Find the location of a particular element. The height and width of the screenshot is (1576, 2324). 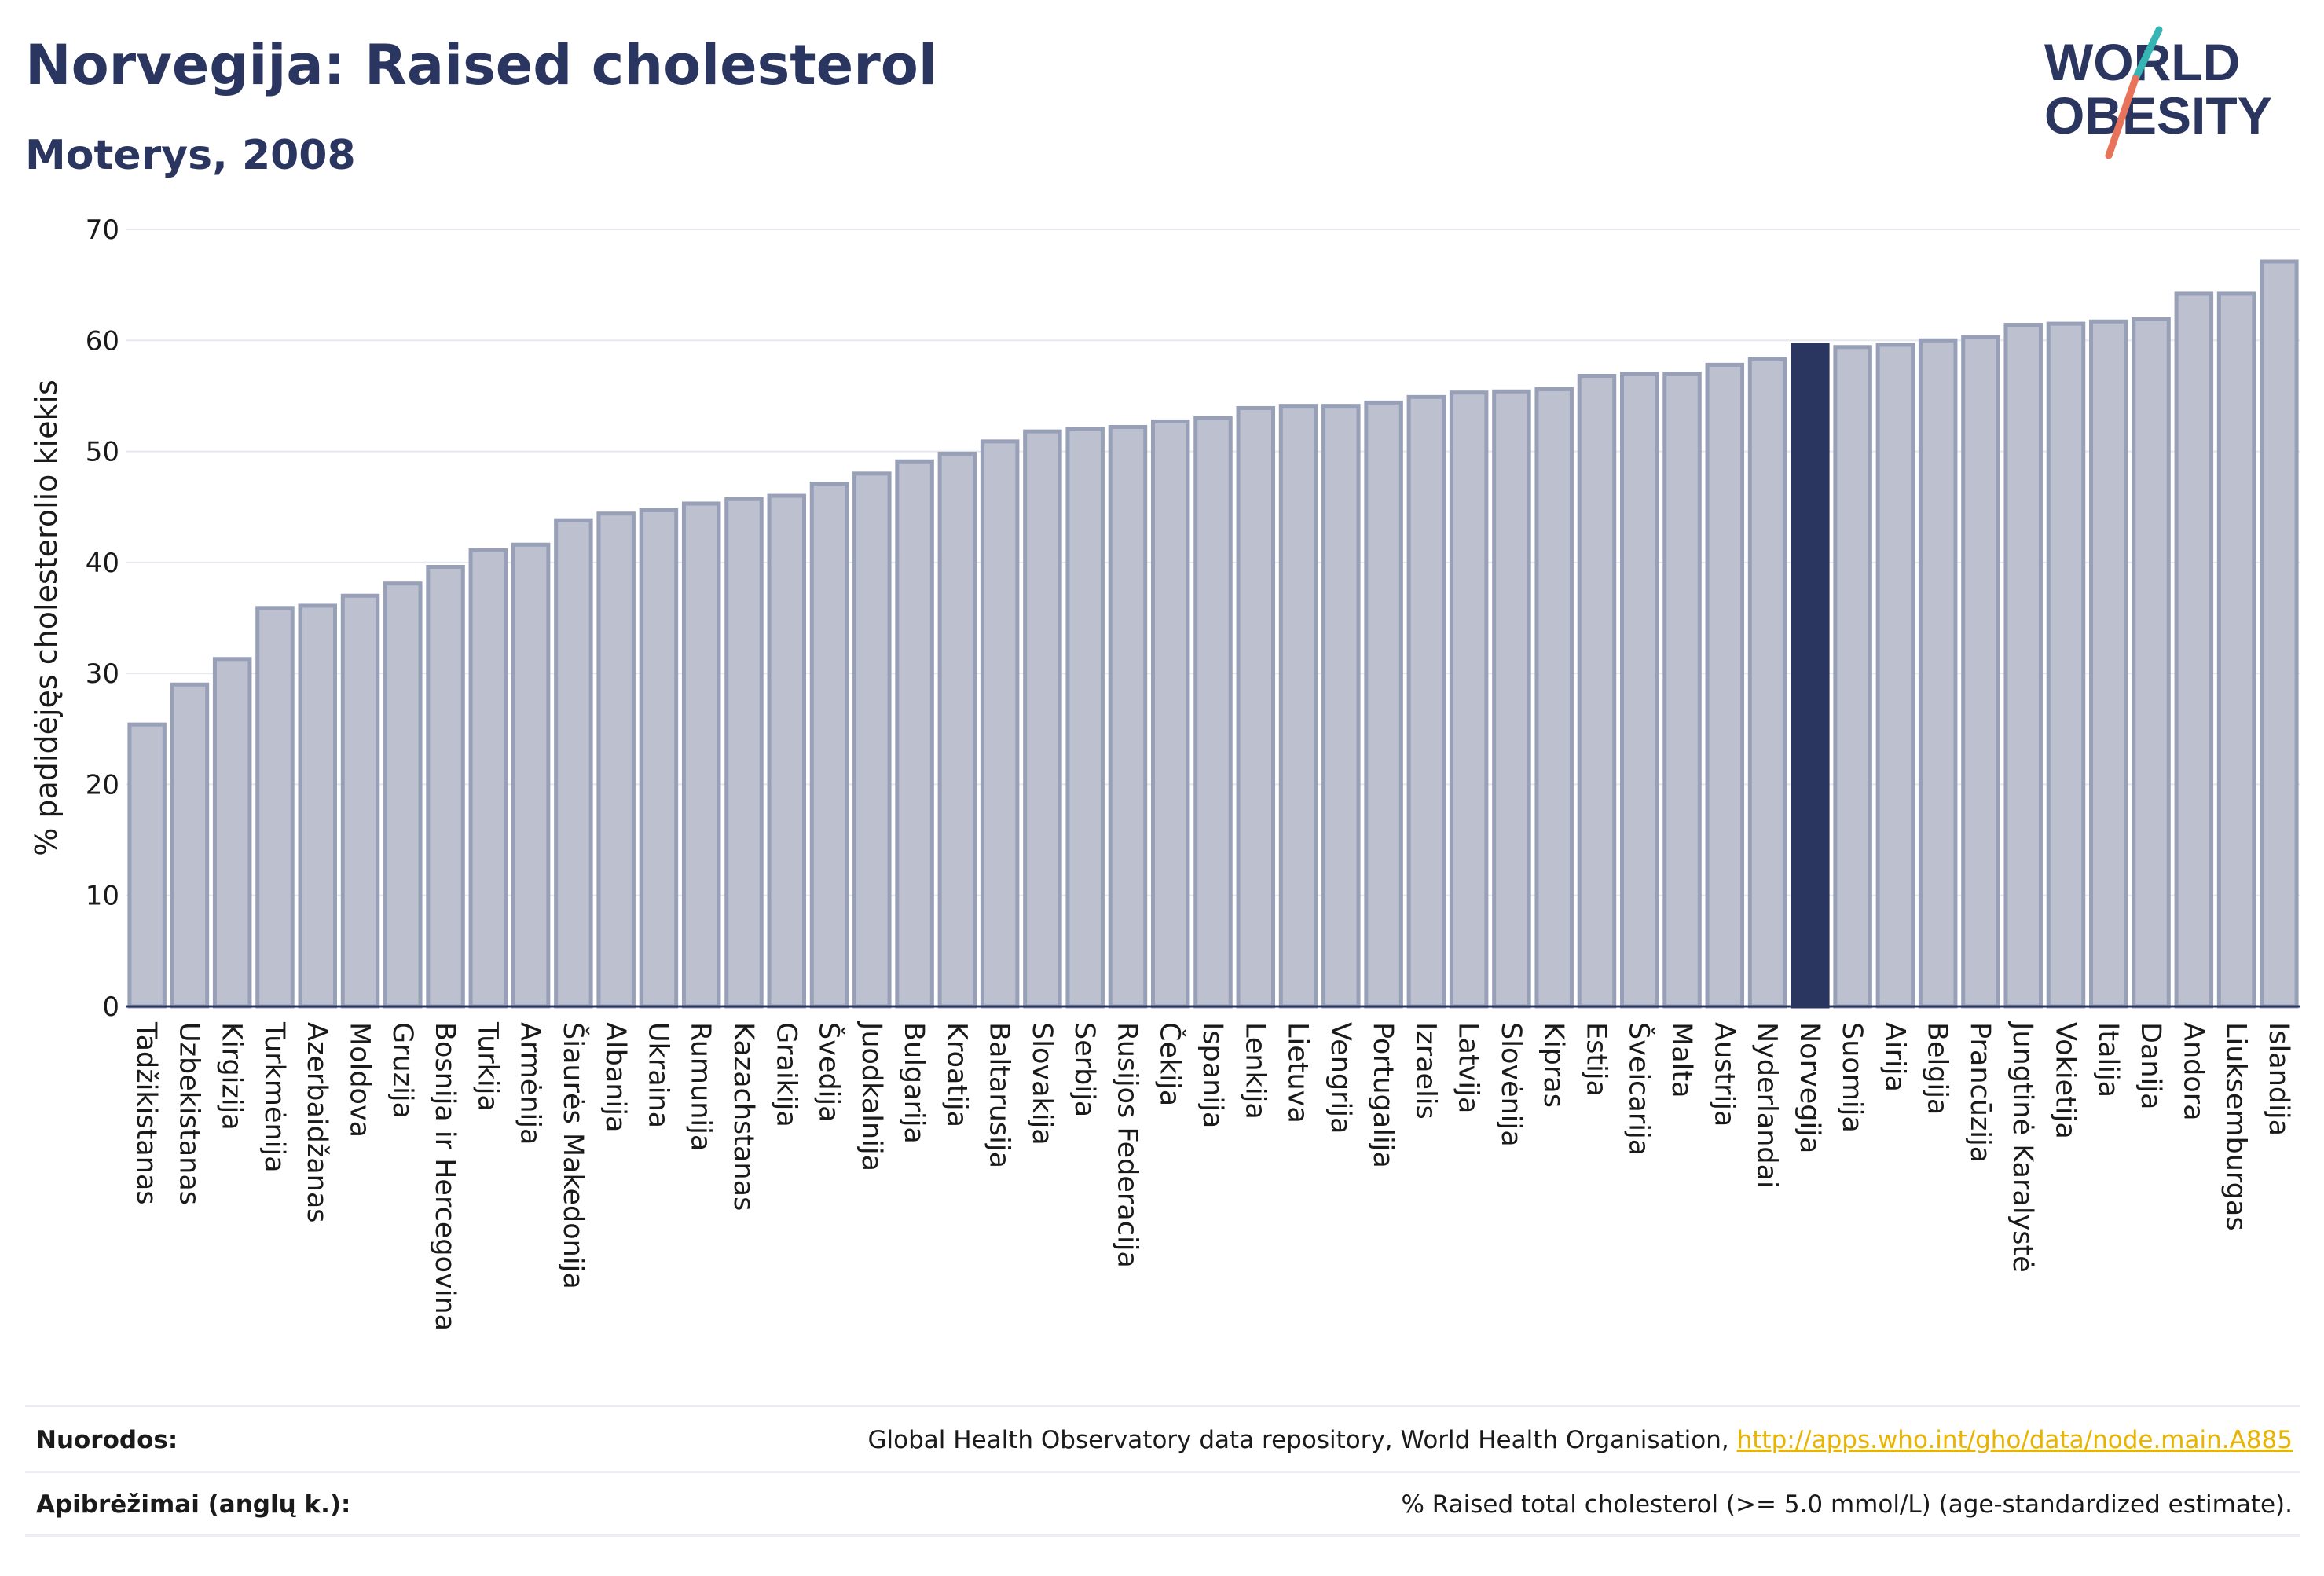

x-tick-label: Islandija is located at coordinates (2278, 1079).